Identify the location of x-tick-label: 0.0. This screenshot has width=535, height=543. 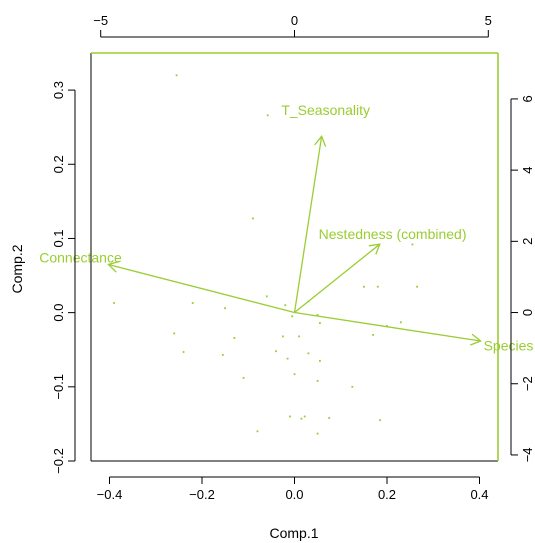
(294, 494).